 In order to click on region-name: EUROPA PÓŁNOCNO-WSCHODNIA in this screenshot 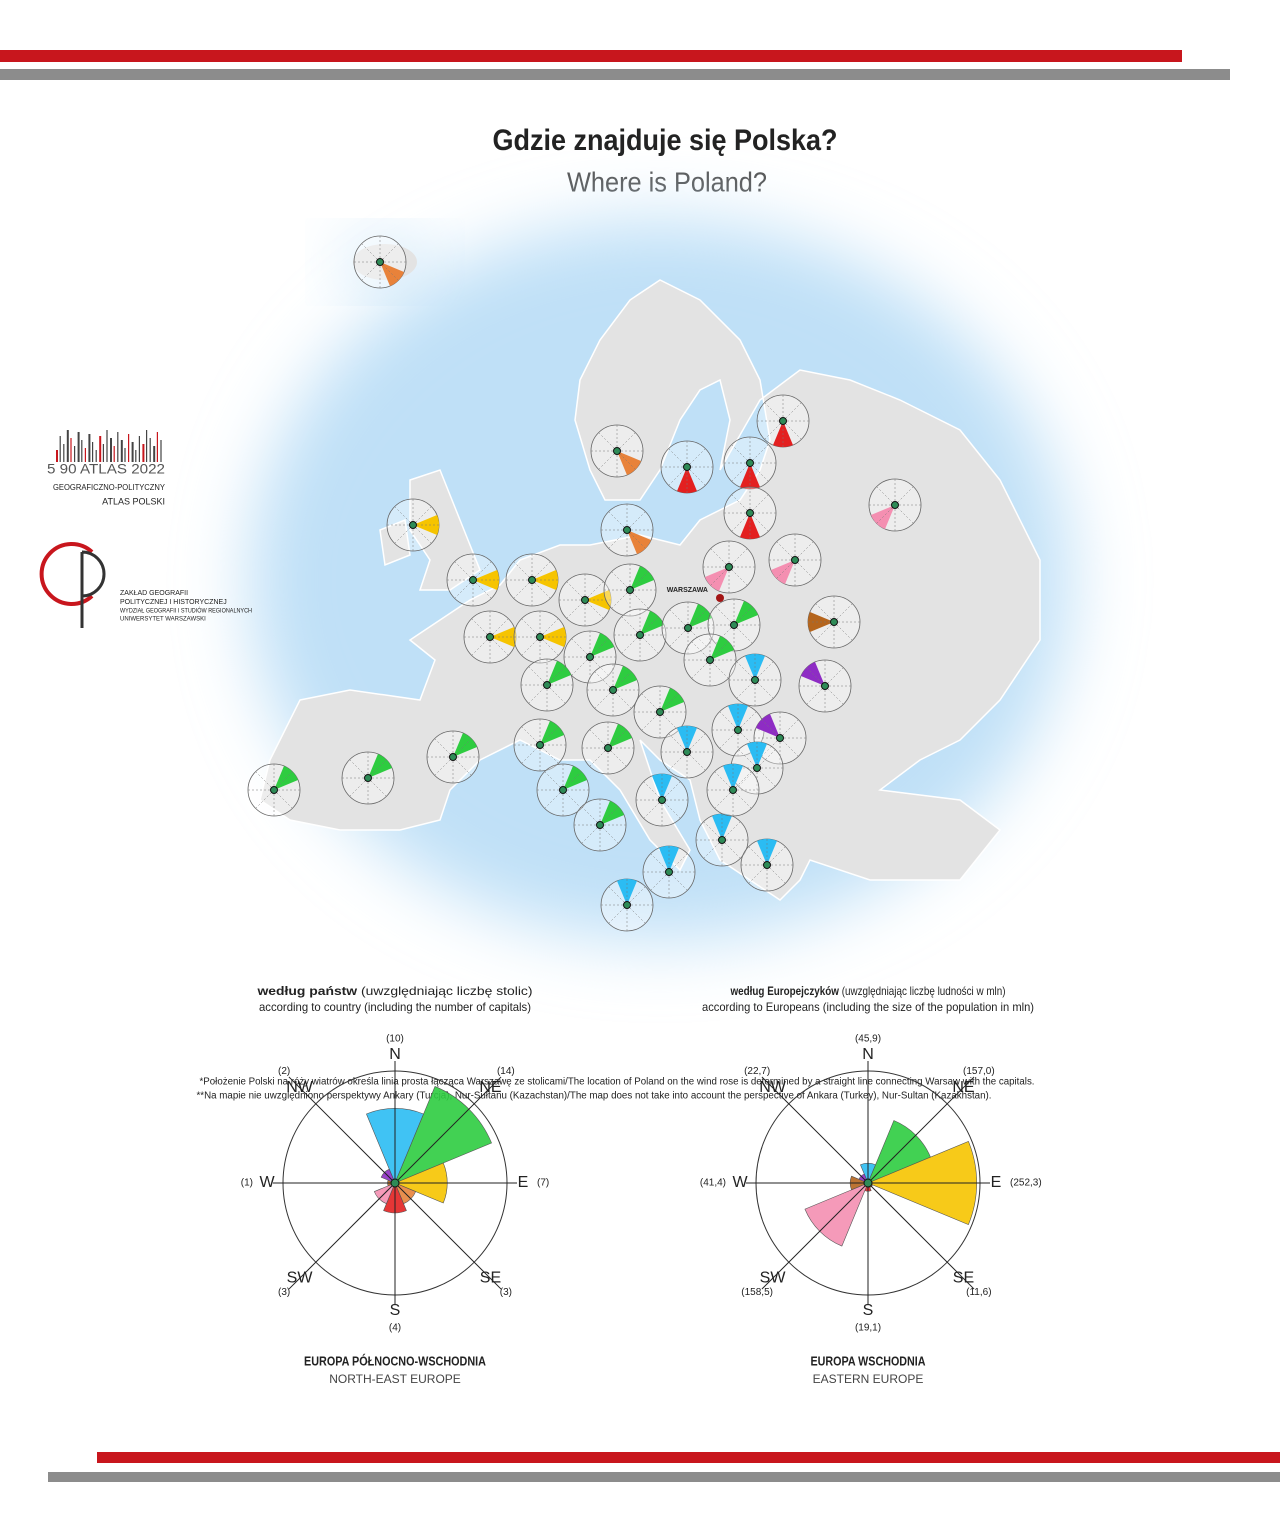, I will do `click(395, 1360)`.